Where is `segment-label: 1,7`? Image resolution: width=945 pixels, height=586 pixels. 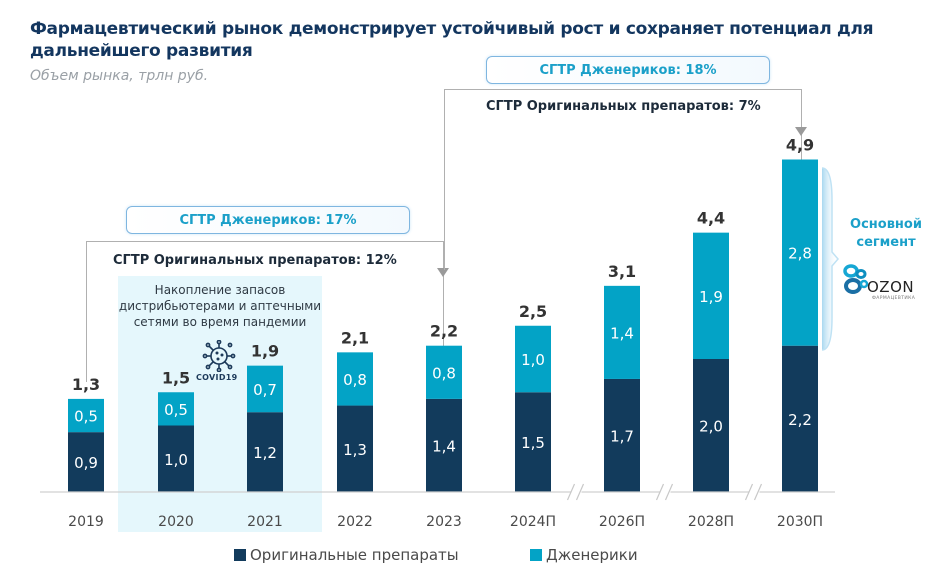 segment-label: 1,7 is located at coordinates (622, 436).